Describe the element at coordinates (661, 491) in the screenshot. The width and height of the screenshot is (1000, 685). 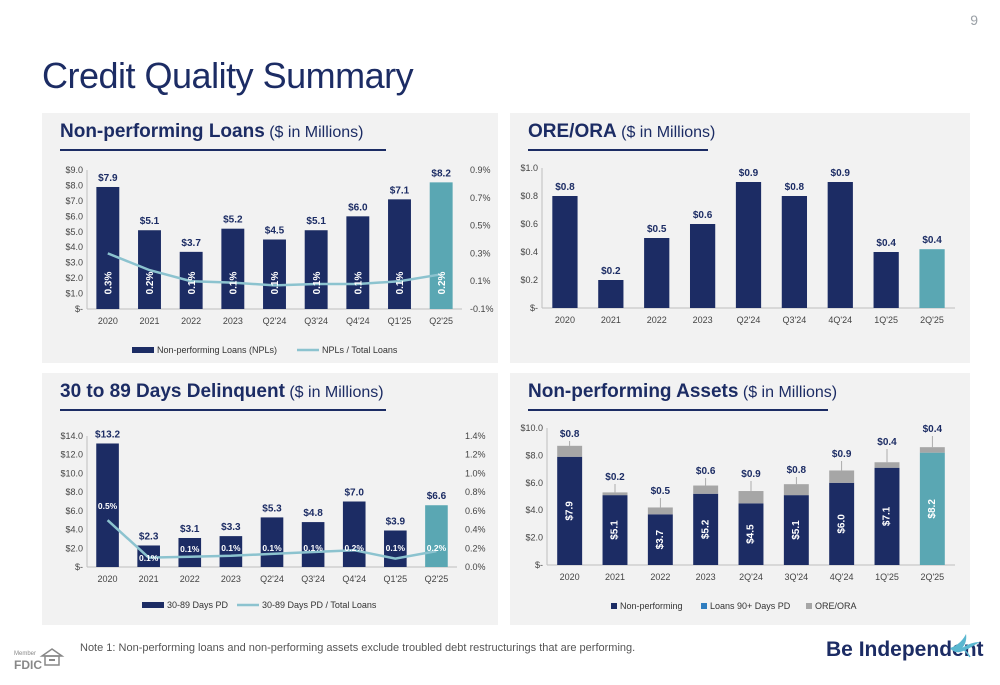
I see `ore-value-label: $0.5` at that location.